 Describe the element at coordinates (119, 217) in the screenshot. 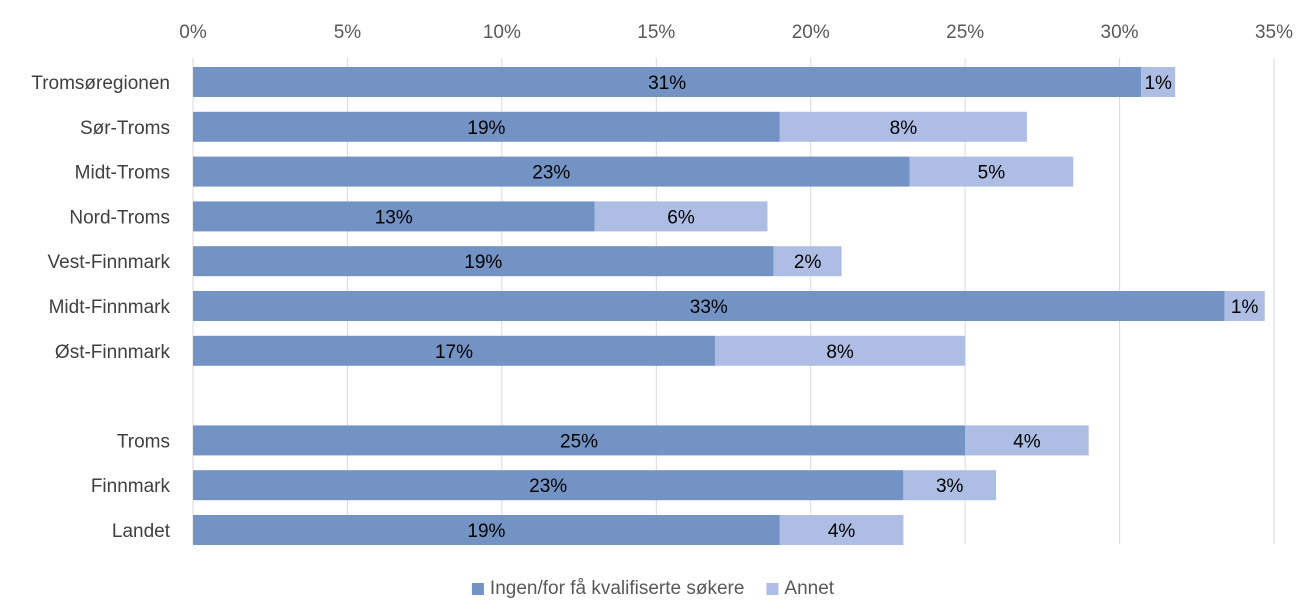

I see `category-label: Nord-Troms` at that location.